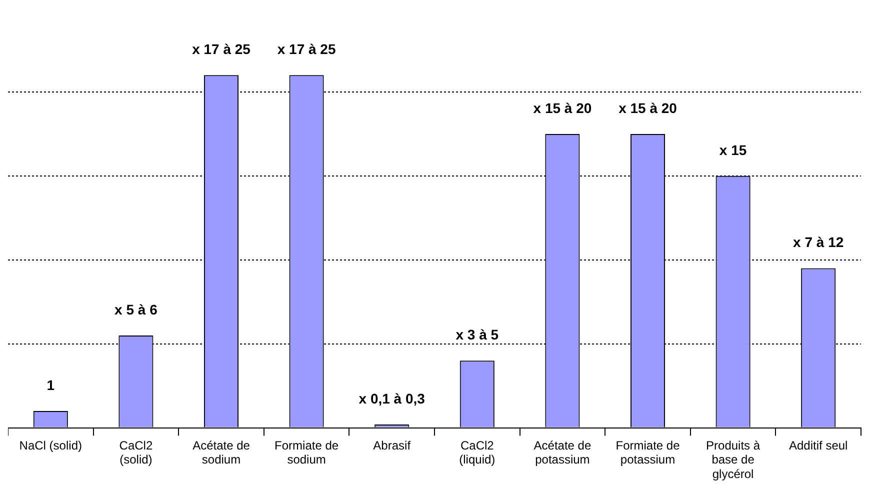 This screenshot has width=873, height=493. Describe the element at coordinates (50, 384) in the screenshot. I see `data-label: 1` at that location.